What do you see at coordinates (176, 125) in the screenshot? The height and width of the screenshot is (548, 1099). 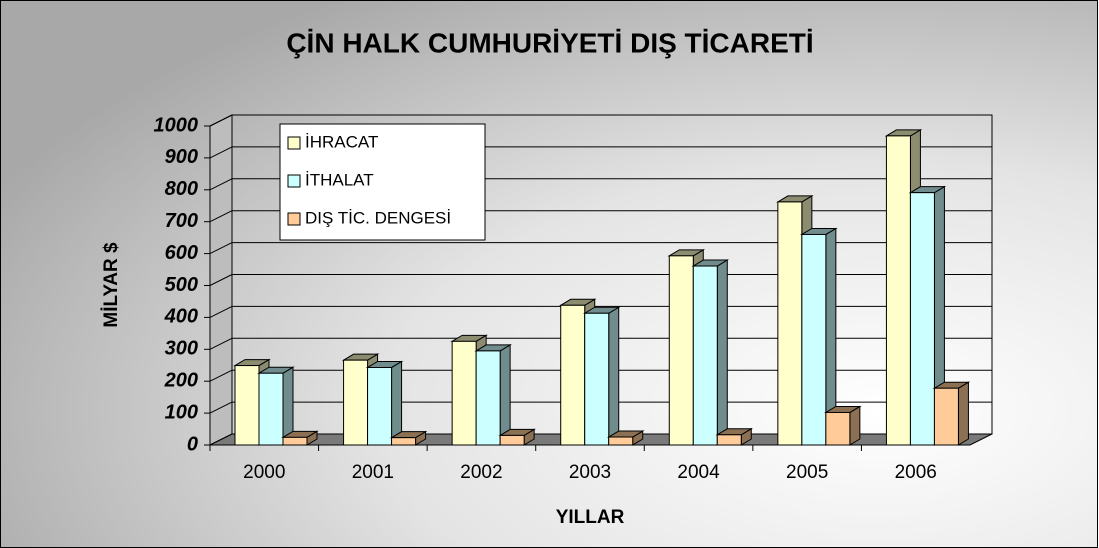 I see `y-tick-label: 1000` at bounding box center [176, 125].